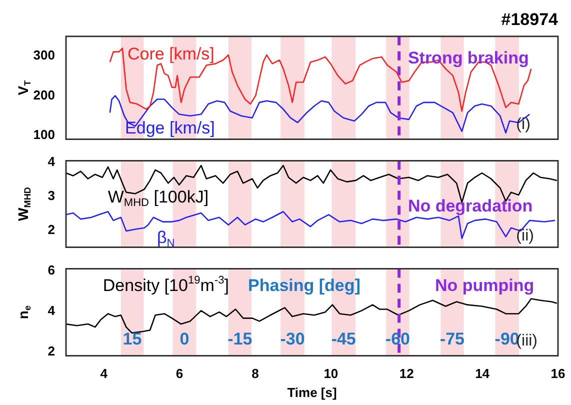  I want to click on annotation: (iii), so click(527, 341).